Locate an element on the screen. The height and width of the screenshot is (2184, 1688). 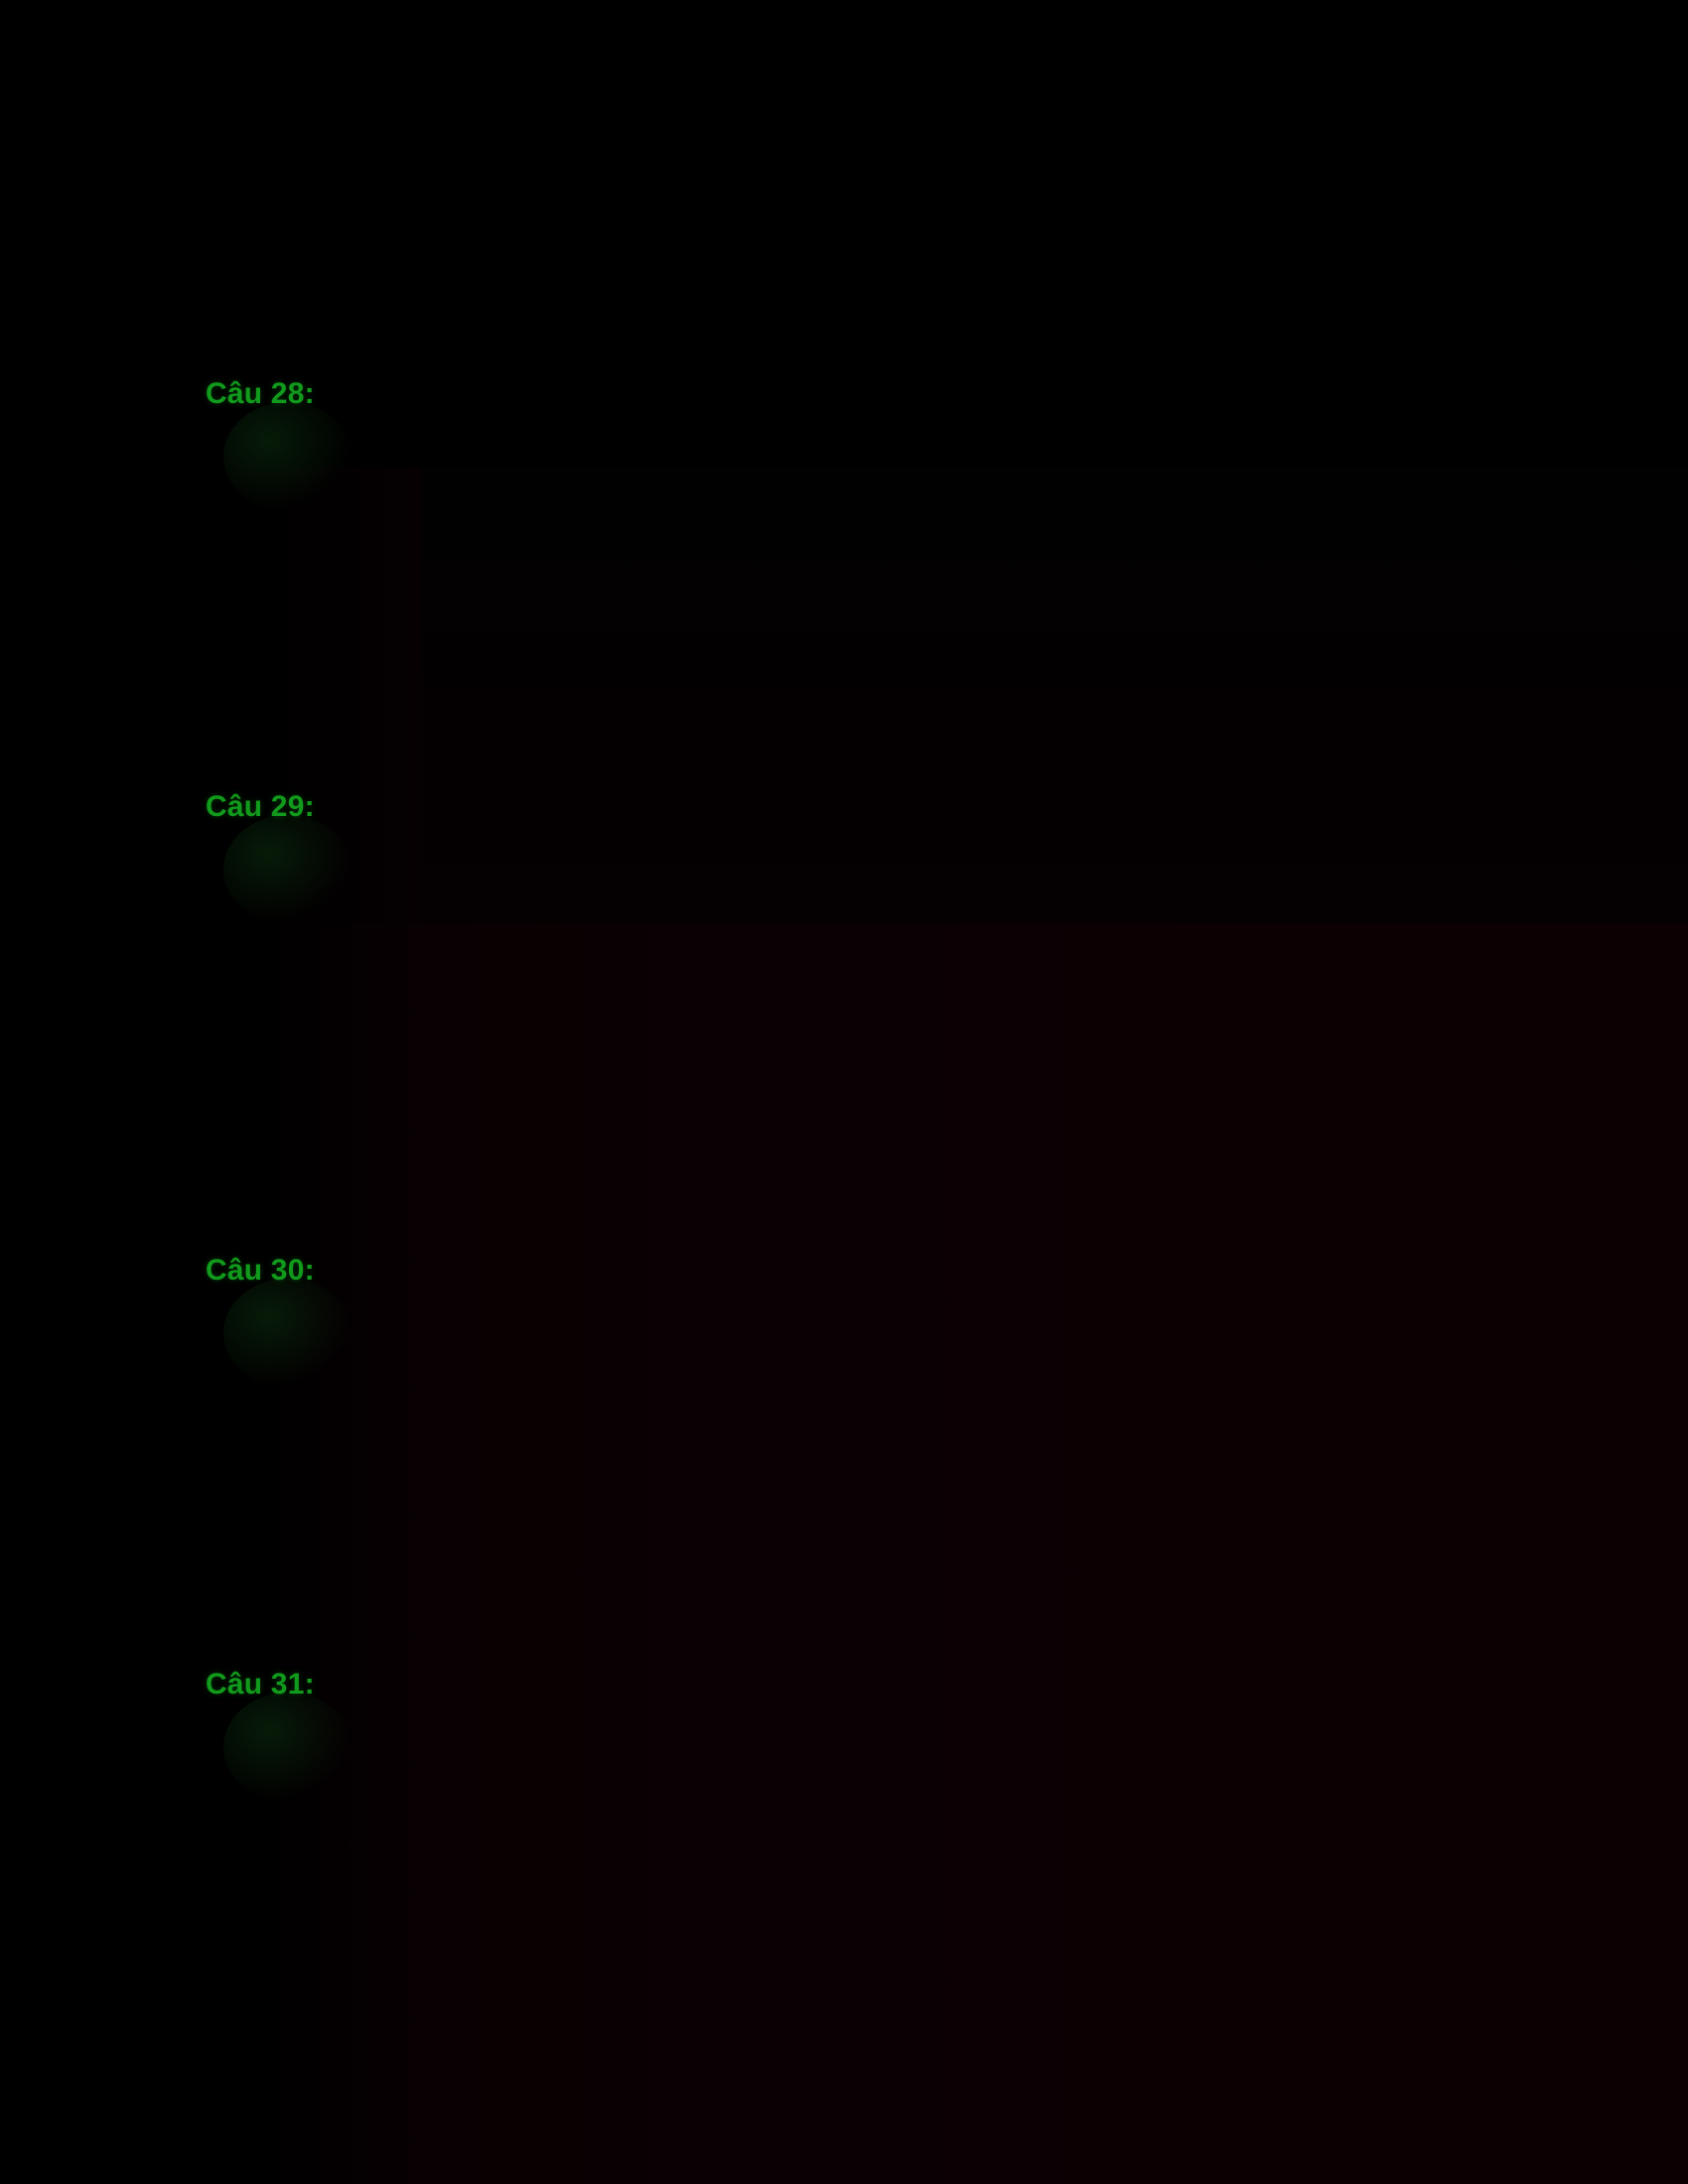
question-label-28: Câu 28: is located at coordinates (260, 393).